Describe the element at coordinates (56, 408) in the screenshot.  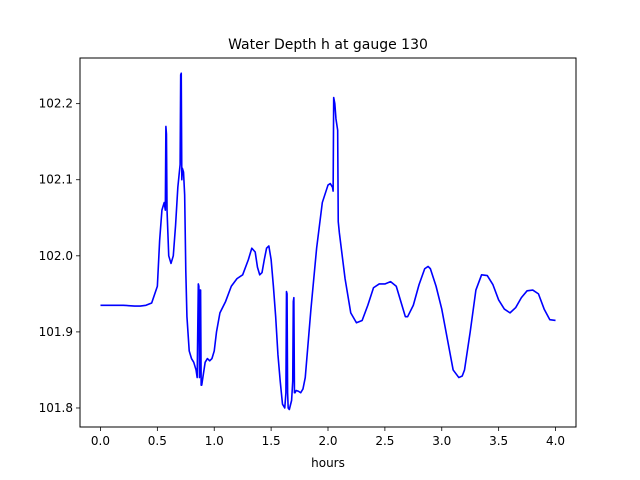
I see `y-tick-label: 101.8` at that location.